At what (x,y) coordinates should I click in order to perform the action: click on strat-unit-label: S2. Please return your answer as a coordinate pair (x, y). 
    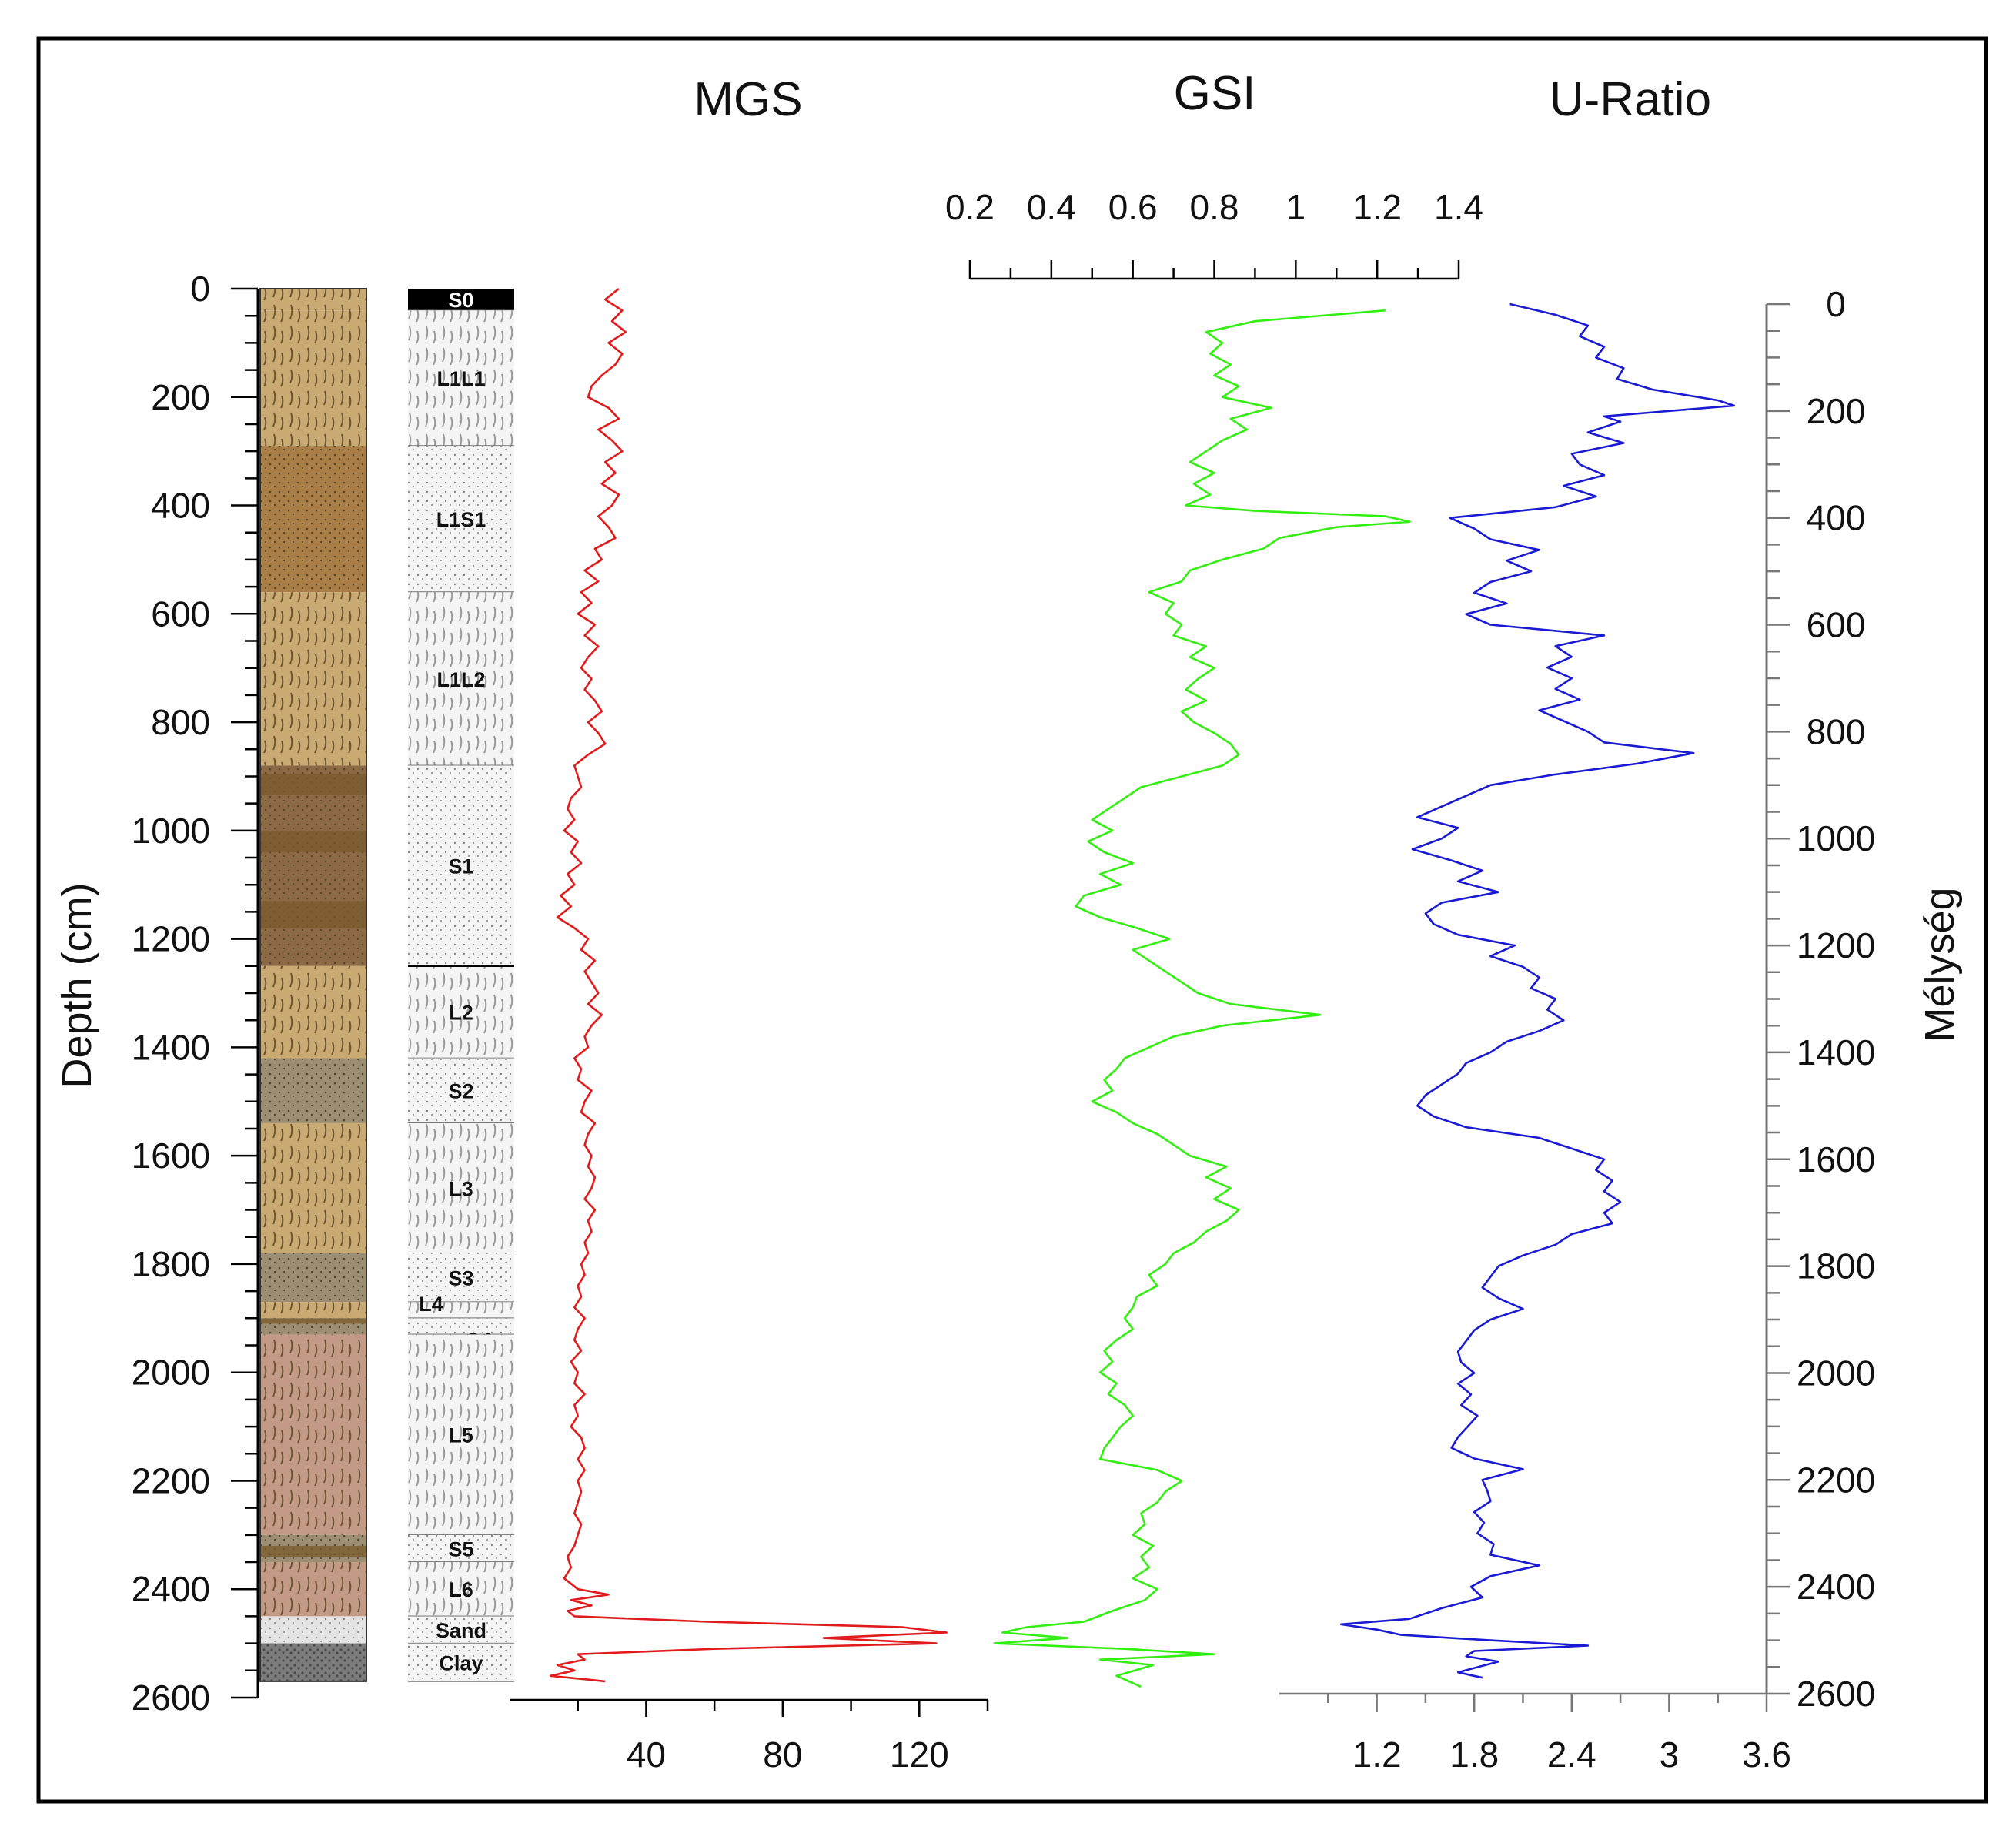
    Looking at the image, I should click on (460, 1091).